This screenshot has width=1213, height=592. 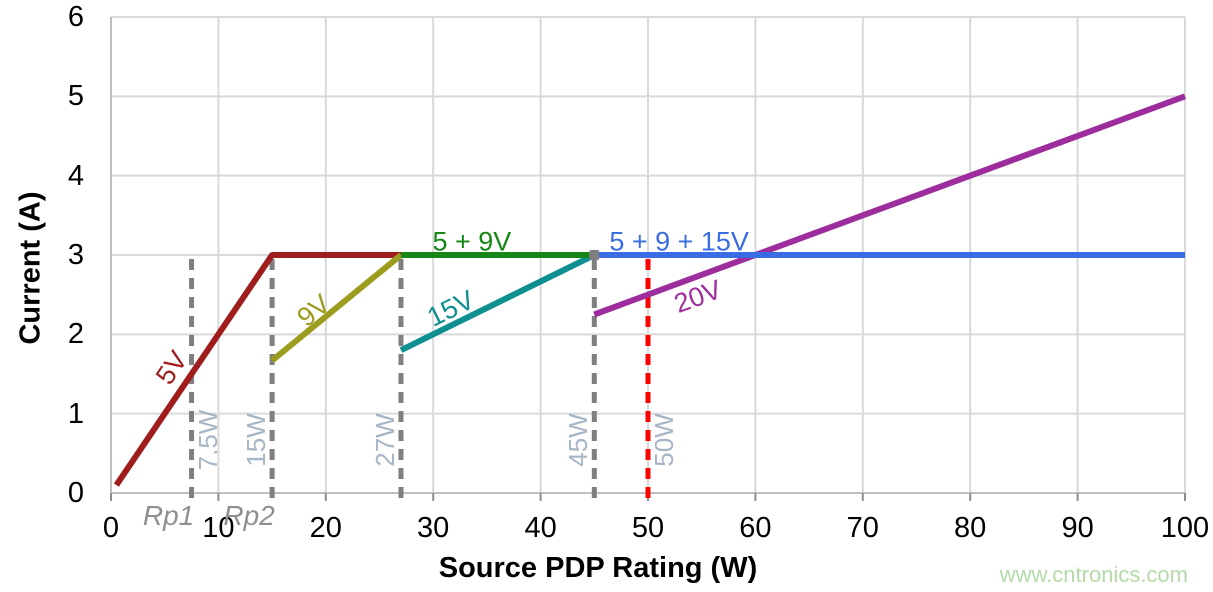 I want to click on junction-marker, so click(x=594, y=255).